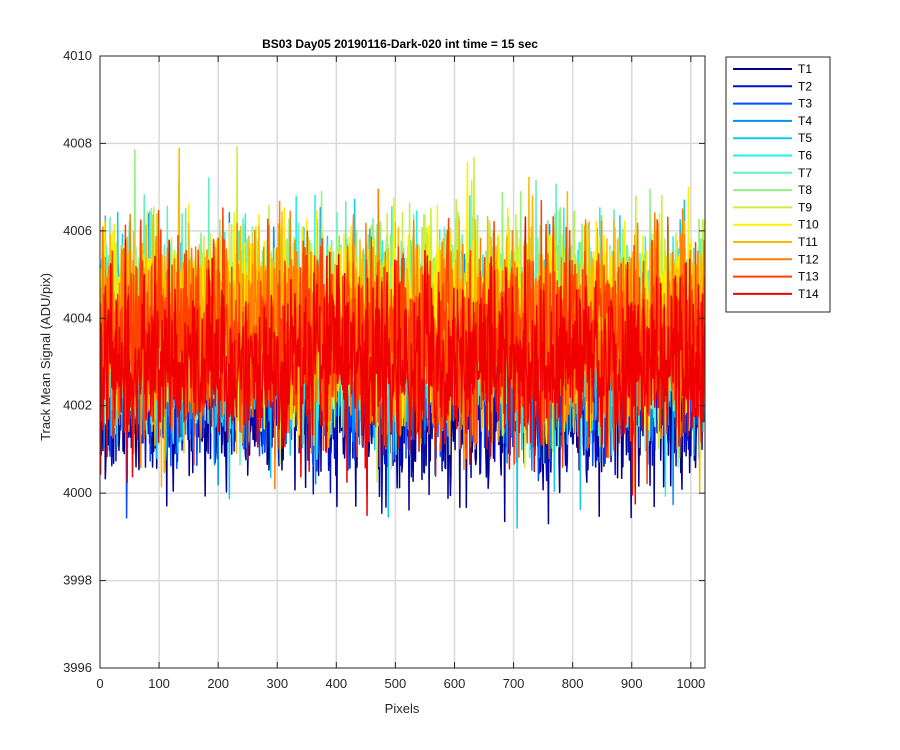 Image resolution: width=900 pixels, height=750 pixels. Describe the element at coordinates (277, 683) in the screenshot. I see `x-tick-label: 300` at that location.